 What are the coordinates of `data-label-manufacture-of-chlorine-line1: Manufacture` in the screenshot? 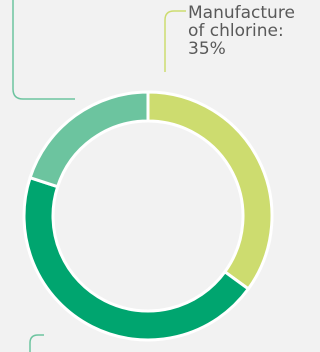 It's located at (241, 13).